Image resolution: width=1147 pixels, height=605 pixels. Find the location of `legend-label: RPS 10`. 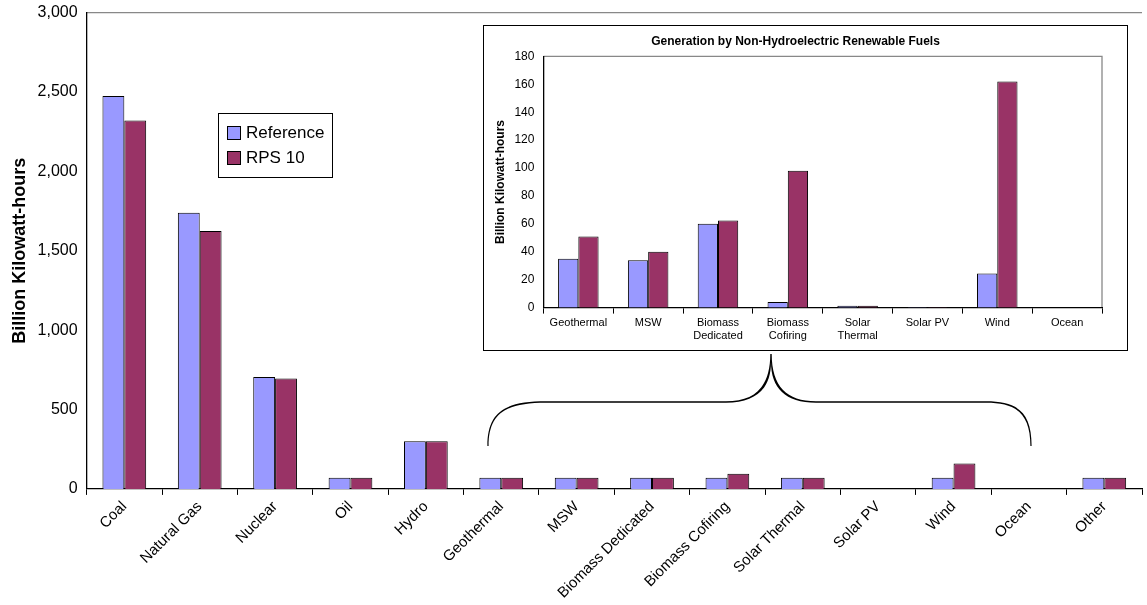

legend-label: RPS 10 is located at coordinates (275, 158).